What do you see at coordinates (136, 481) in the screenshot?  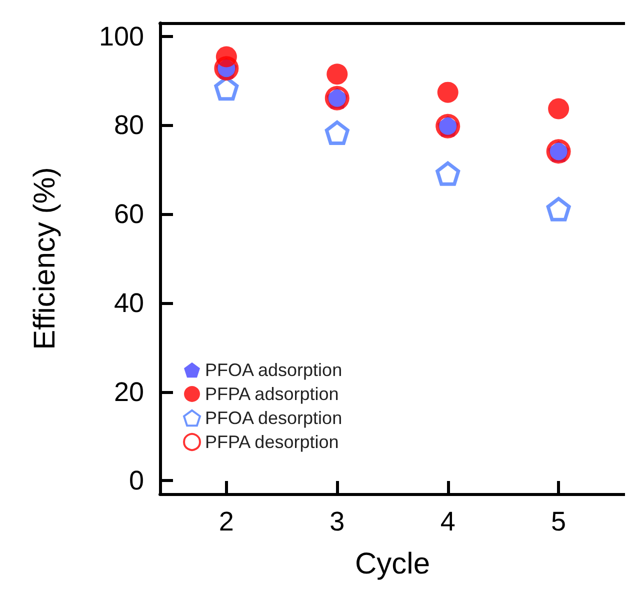 I see `y-tick-label: 0` at bounding box center [136, 481].